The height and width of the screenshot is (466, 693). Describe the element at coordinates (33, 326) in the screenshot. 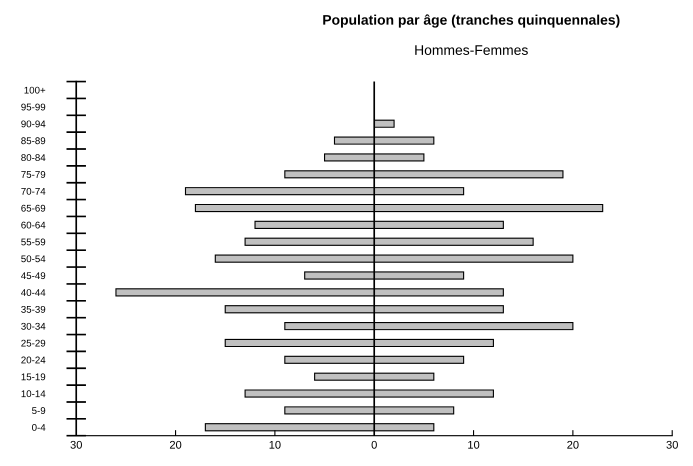

I see `y-tick-label: 30-34` at that location.